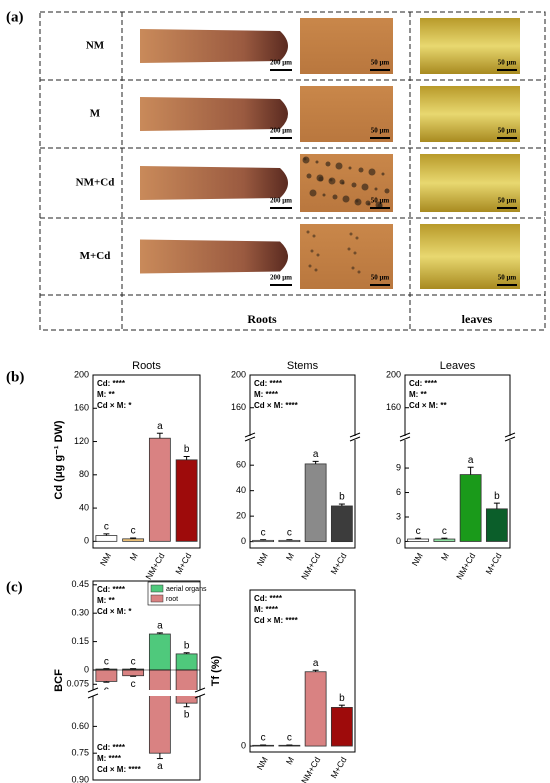 This screenshot has width=550, height=783. I want to click on panel-label: (c), so click(14, 587).